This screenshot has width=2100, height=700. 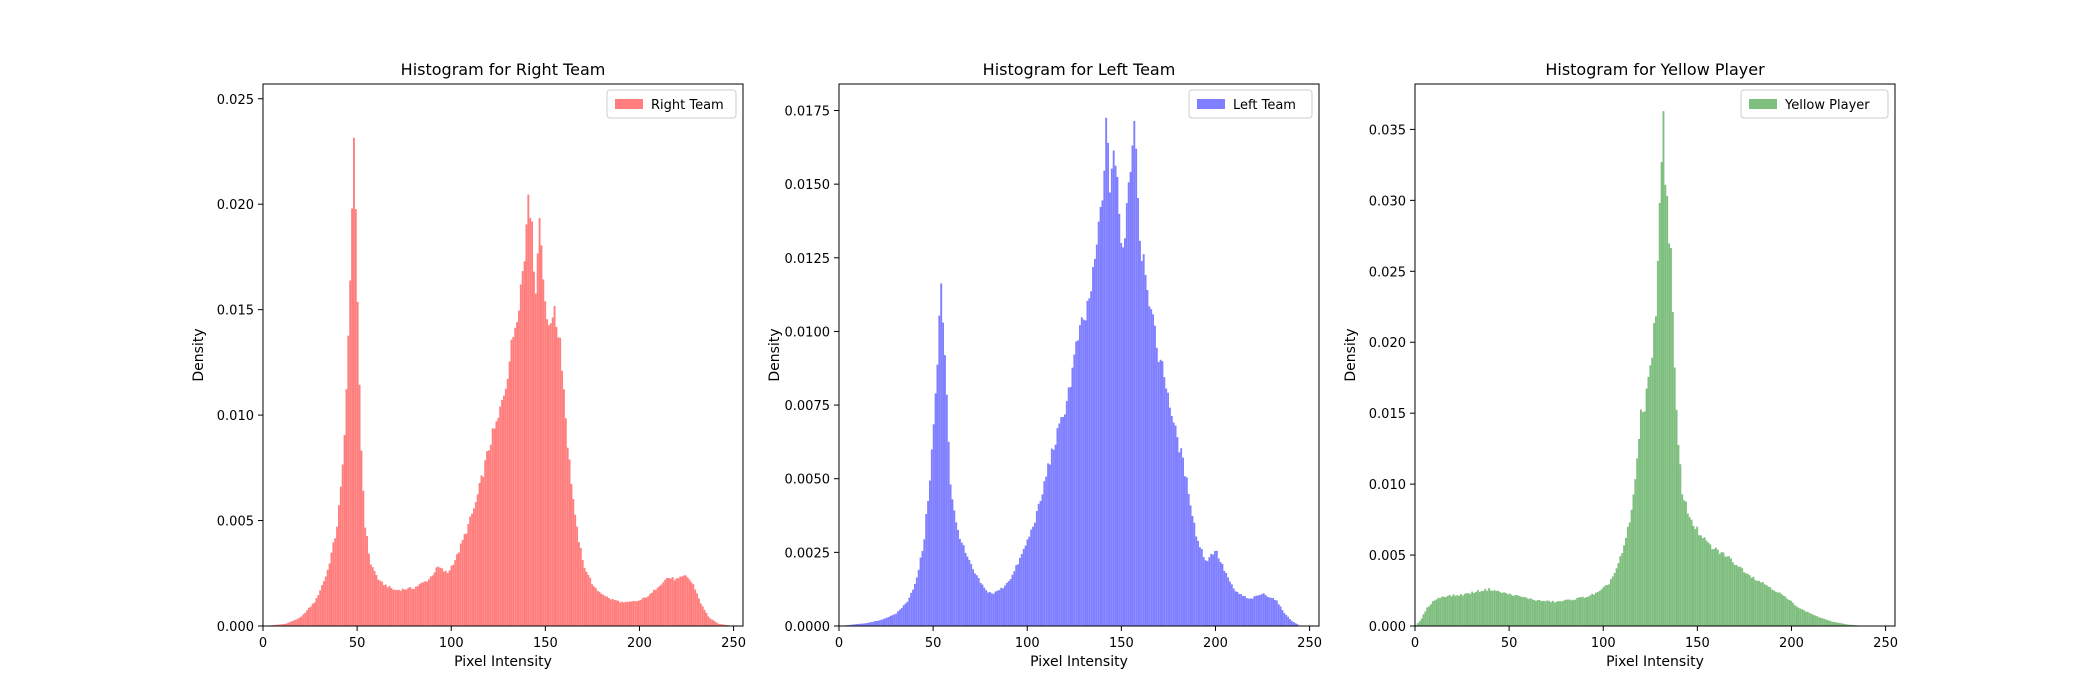 I want to click on y-tick-label: 0.005, so click(x=235, y=522).